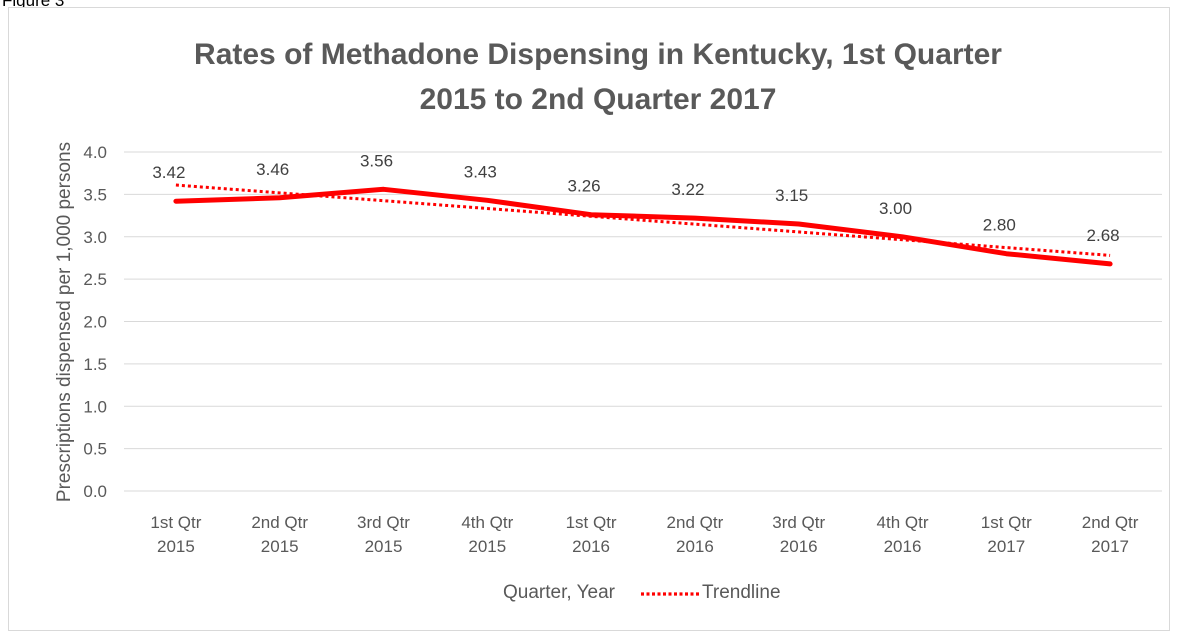 The height and width of the screenshot is (633, 1179). What do you see at coordinates (95, 406) in the screenshot?
I see `y-tick-label: 1.0` at bounding box center [95, 406].